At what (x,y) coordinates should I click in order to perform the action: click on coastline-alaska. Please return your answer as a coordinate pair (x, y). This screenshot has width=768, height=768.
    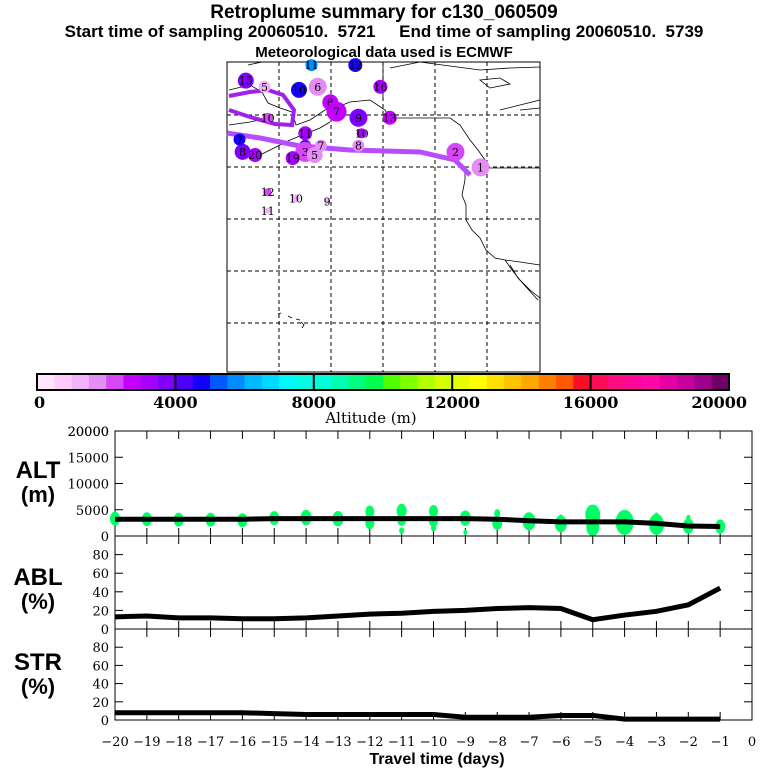
    Looking at the image, I should click on (384, 115).